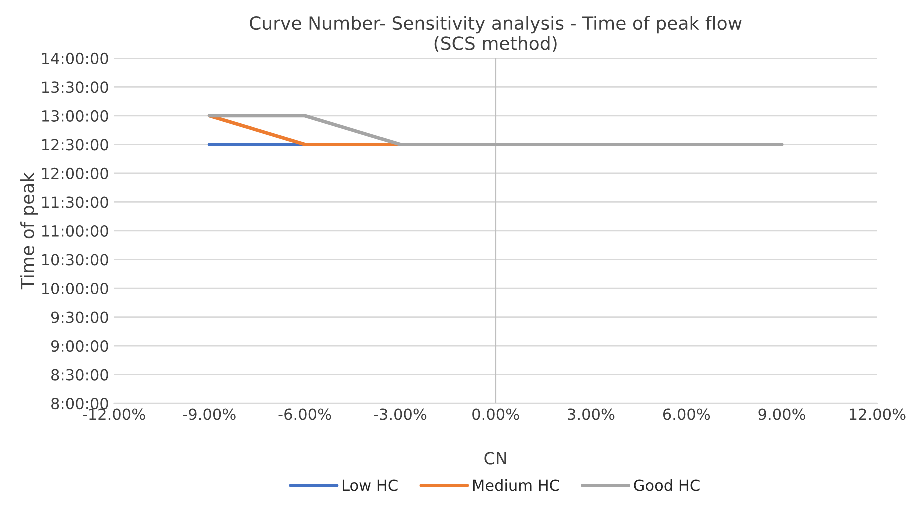 The height and width of the screenshot is (531, 914). Describe the element at coordinates (75, 174) in the screenshot. I see `y-tick-label: 12:00:00` at that location.